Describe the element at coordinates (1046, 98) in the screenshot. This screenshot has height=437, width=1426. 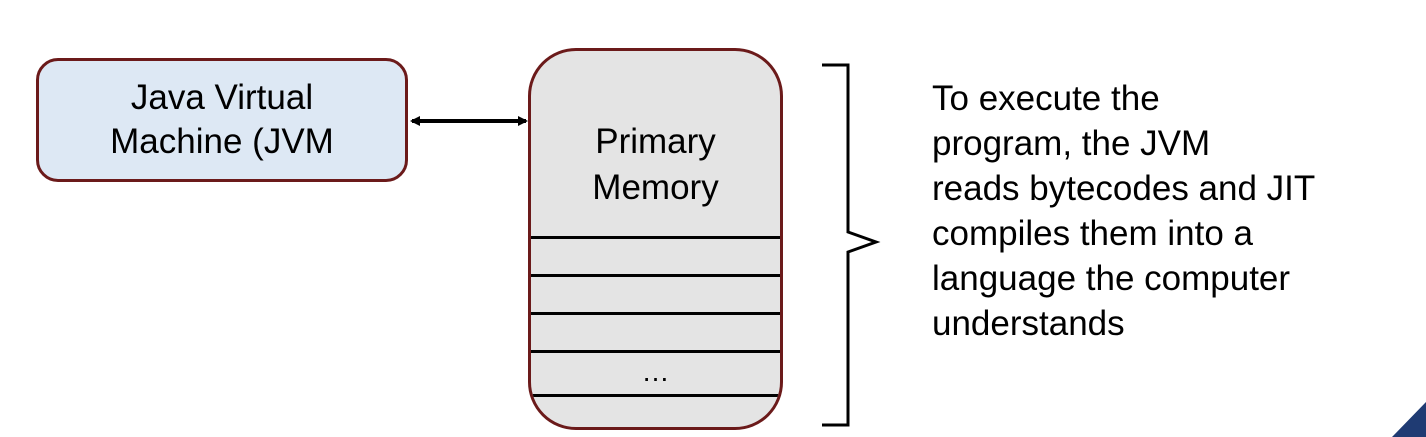
I see `description-line: To execute the` at that location.